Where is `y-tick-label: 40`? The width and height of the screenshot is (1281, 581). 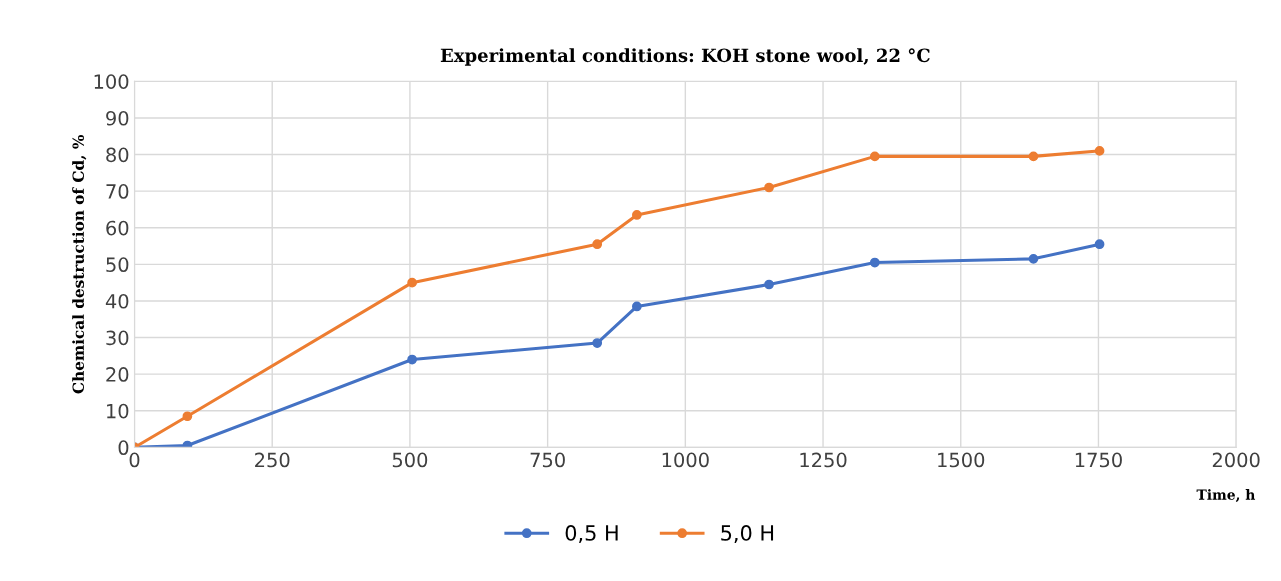 y-tick-label: 40 is located at coordinates (117, 301).